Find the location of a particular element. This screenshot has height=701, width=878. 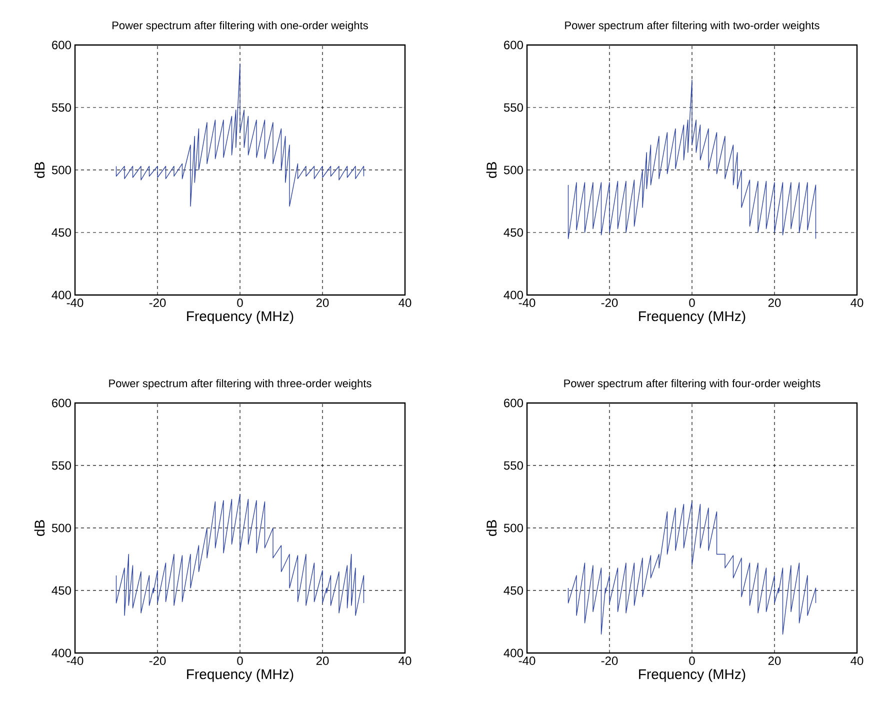

chart-title: Power spectrum after filtering with three-order weights is located at coordinates (240, 384).